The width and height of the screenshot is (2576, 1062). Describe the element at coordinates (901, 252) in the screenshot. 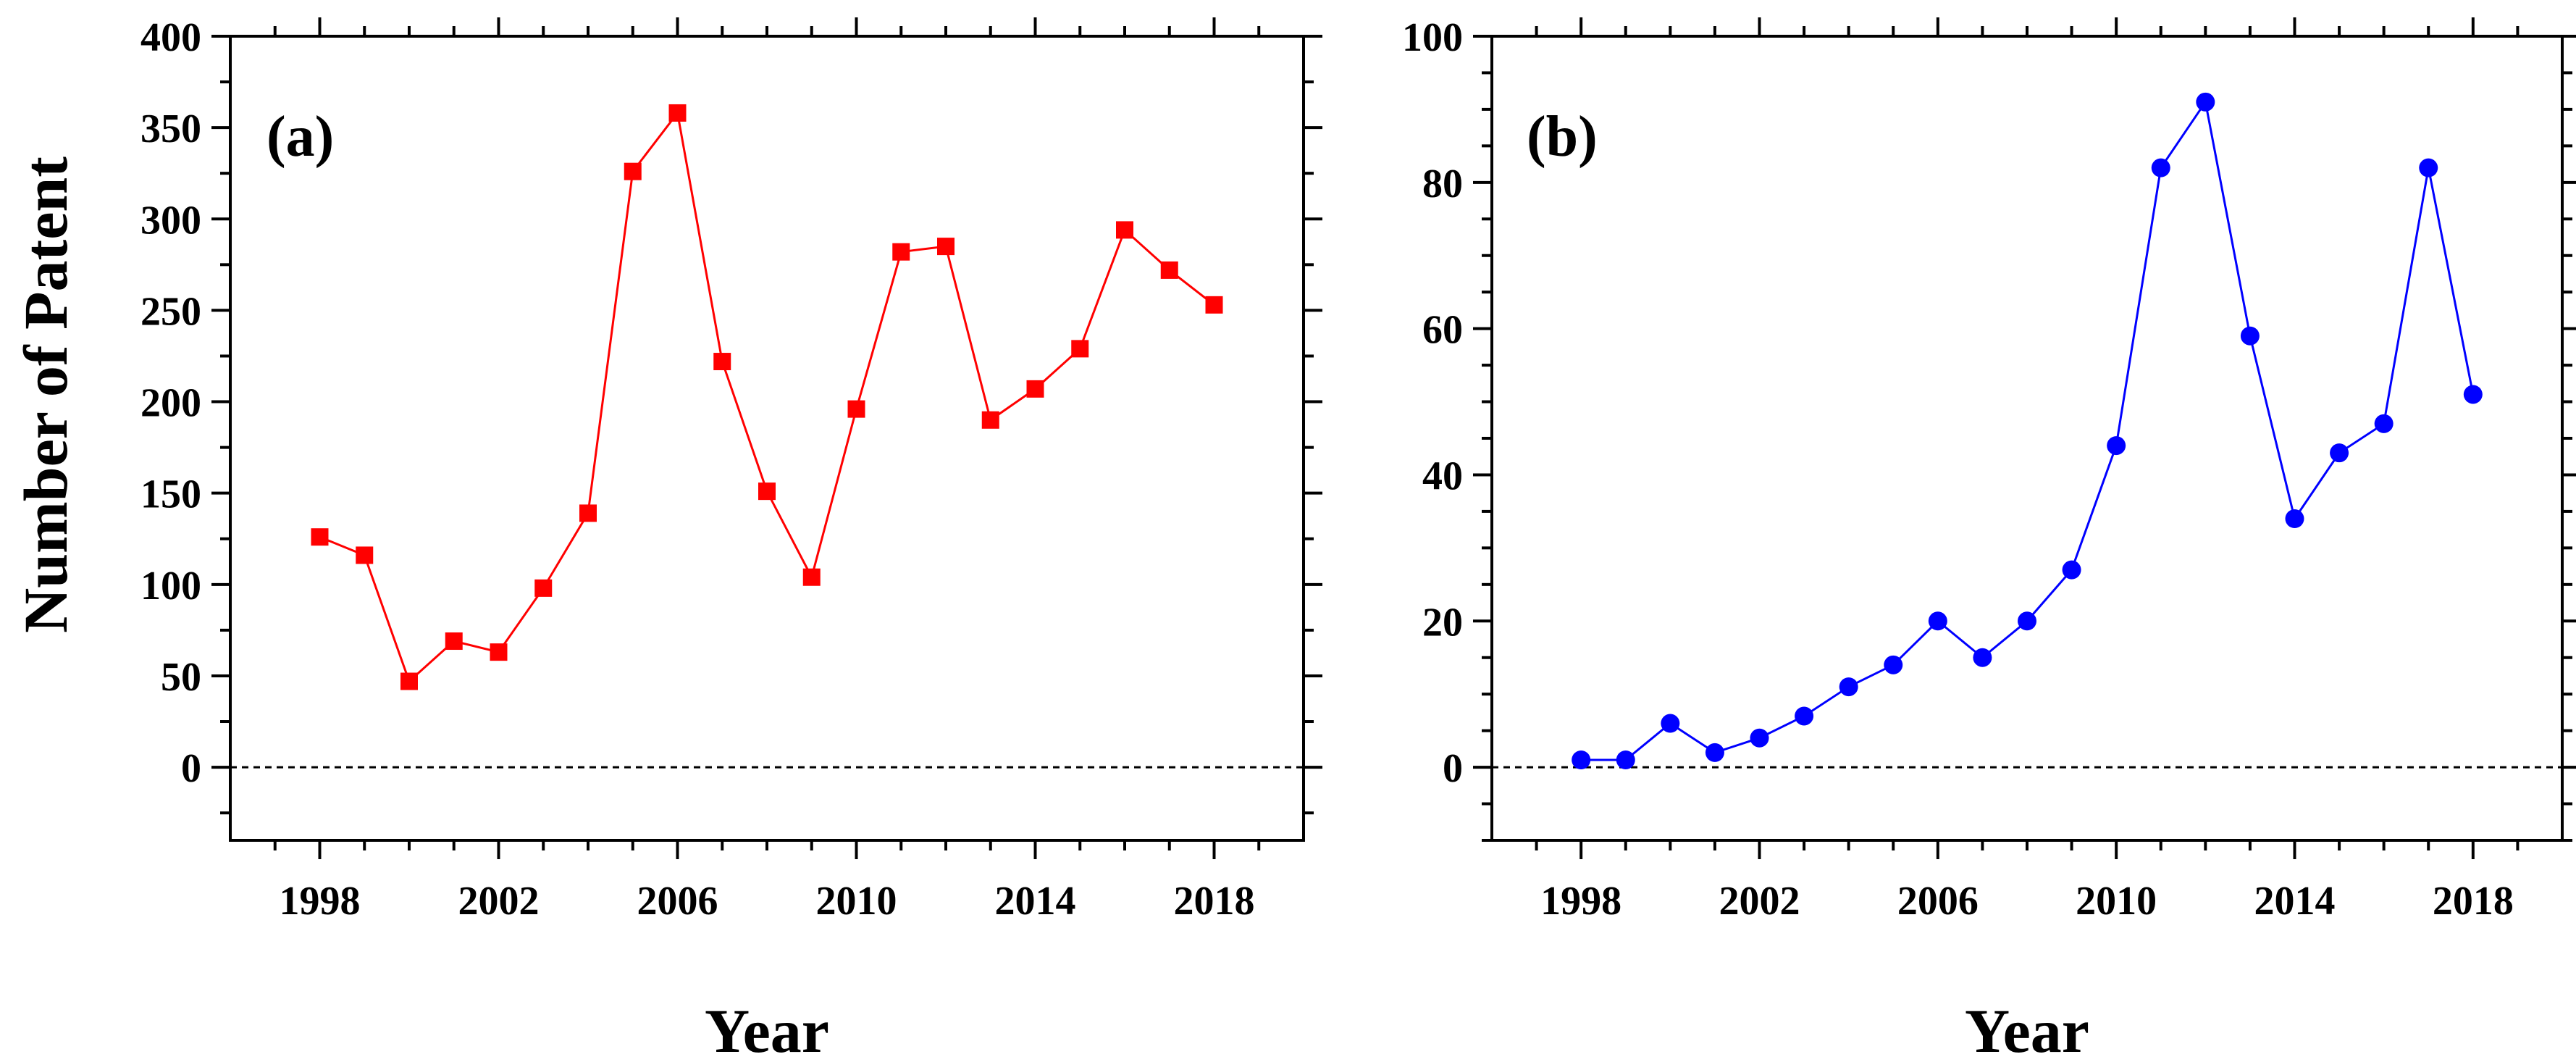

I see `data-point-a-2011` at that location.